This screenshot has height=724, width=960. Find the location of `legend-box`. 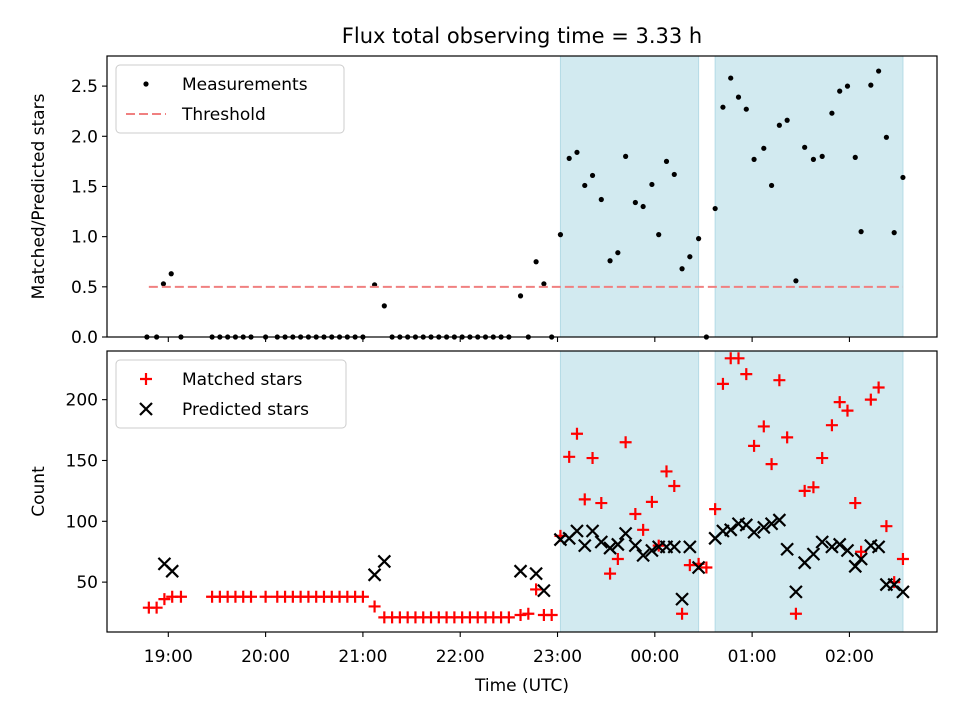

legend-box is located at coordinates (230, 99).